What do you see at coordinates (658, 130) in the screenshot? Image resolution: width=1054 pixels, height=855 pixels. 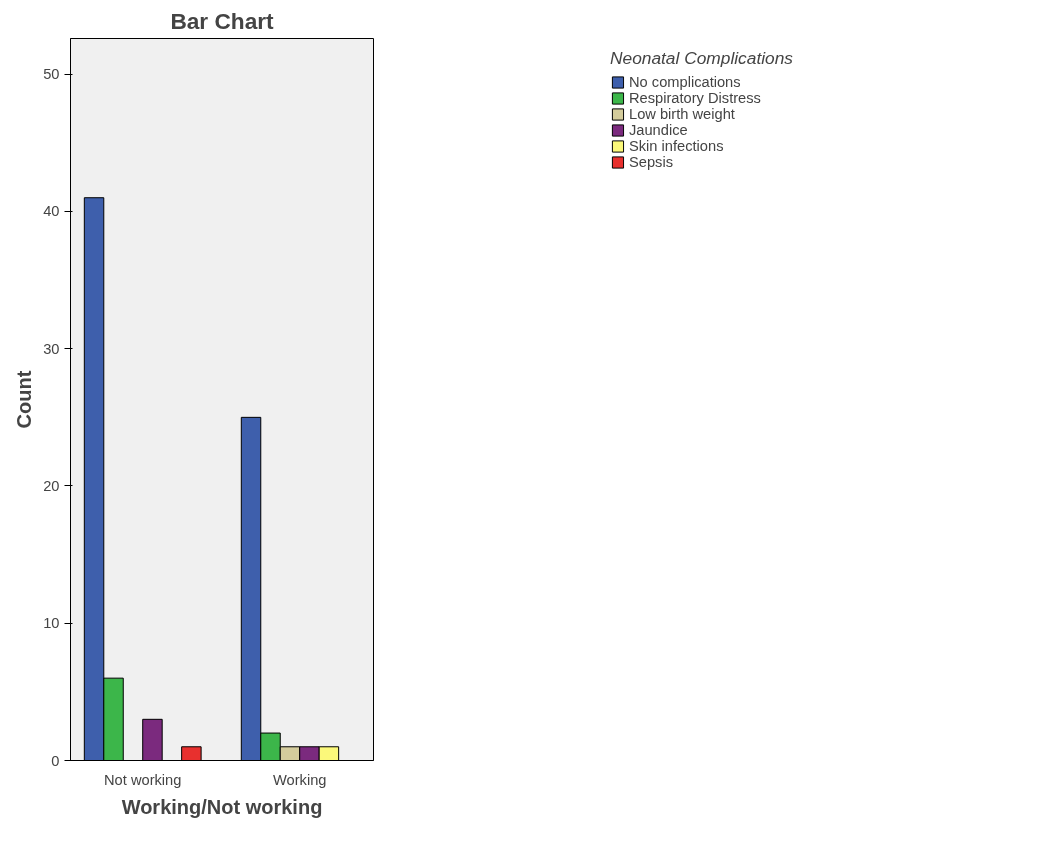 I see `legend-label: Jaundice` at bounding box center [658, 130].